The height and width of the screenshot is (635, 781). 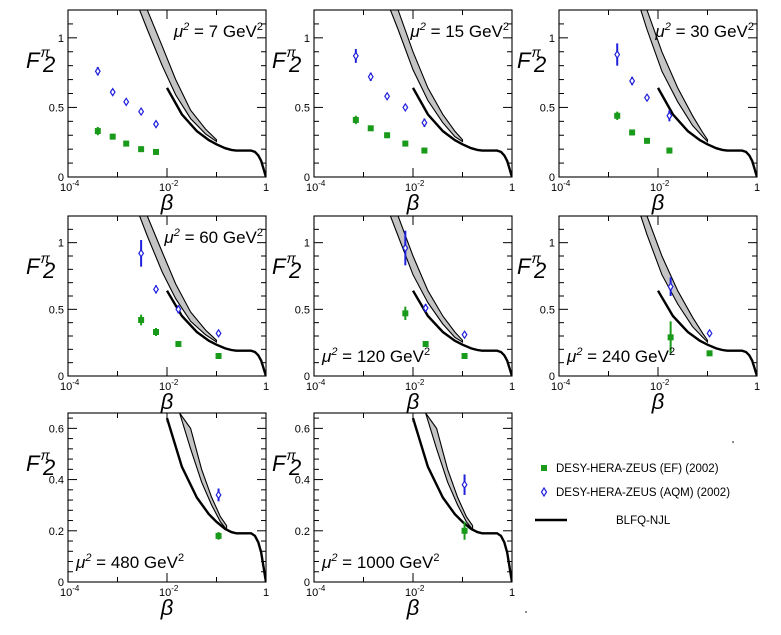 I want to click on legend-label: DESY-HERA-ZEUS (AQM) (2002), so click(x=643, y=493).